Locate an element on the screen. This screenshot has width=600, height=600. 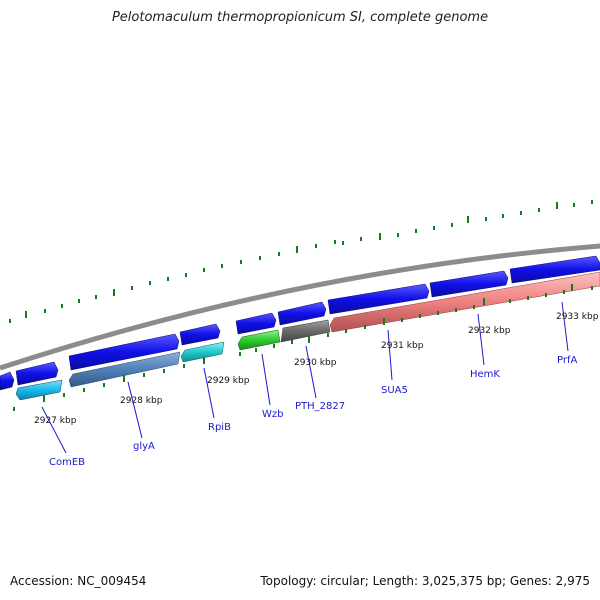
gene-pth-feature is located at coordinates (305, 331).